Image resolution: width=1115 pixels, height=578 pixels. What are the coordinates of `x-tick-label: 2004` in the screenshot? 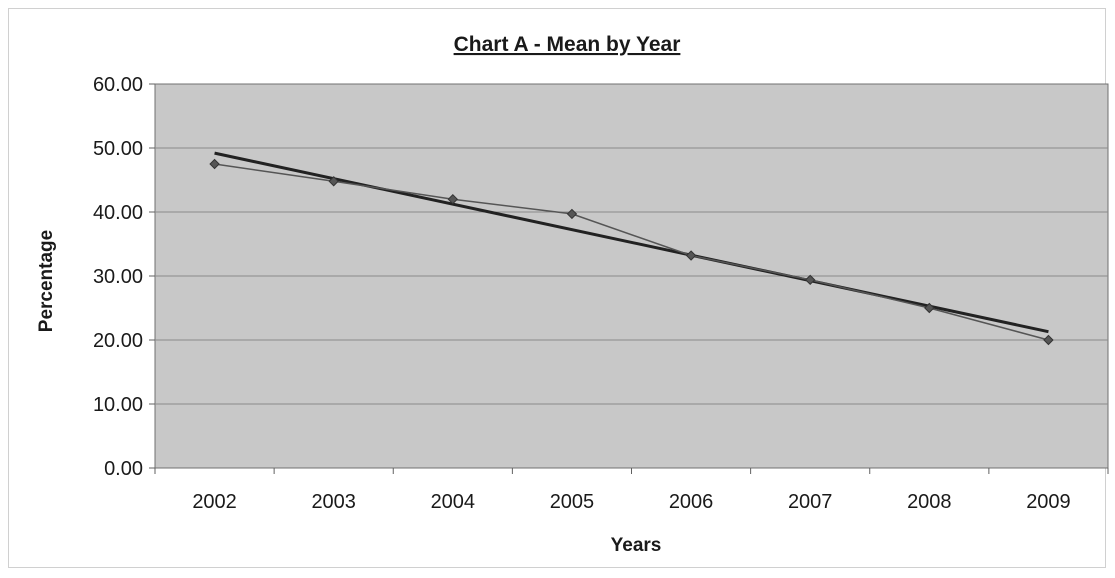 It's located at (453, 502).